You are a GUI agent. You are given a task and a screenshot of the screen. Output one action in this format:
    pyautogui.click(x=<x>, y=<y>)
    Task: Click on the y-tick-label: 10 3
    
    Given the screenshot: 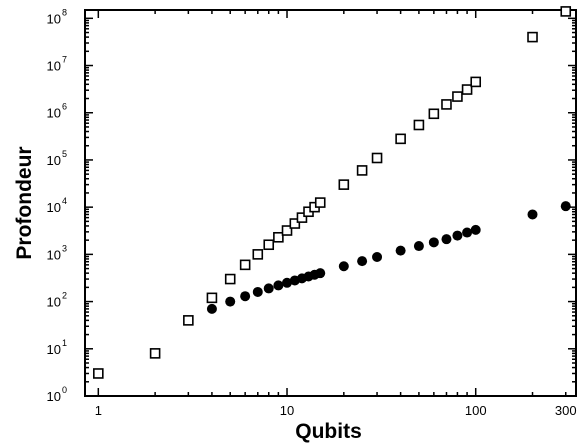 What is the action you would take?
    pyautogui.click(x=57, y=252)
    